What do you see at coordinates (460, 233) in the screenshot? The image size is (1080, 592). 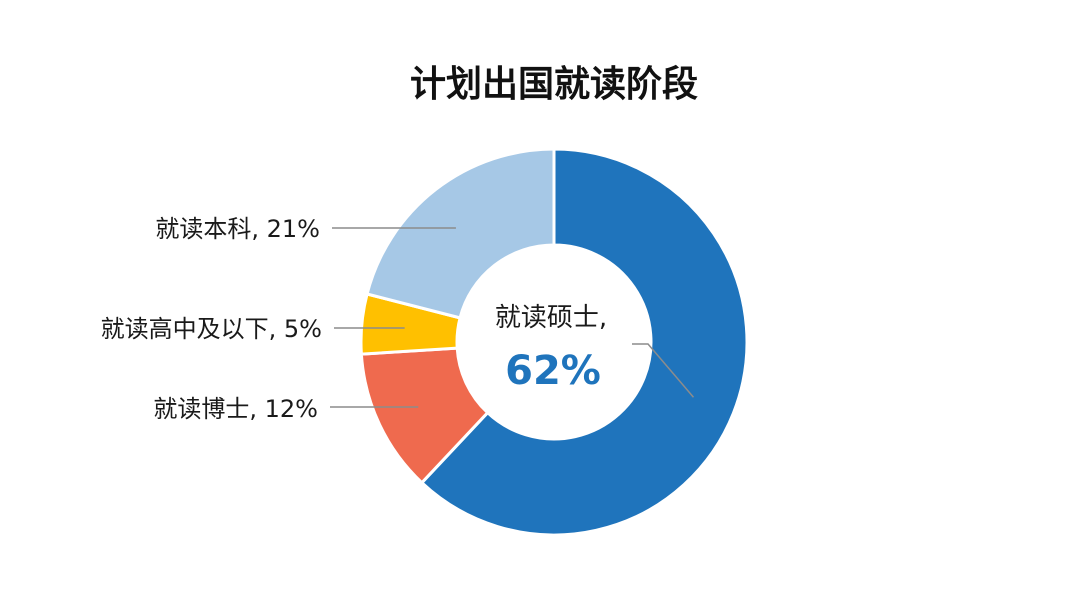 I see `slice-undergrad` at bounding box center [460, 233].